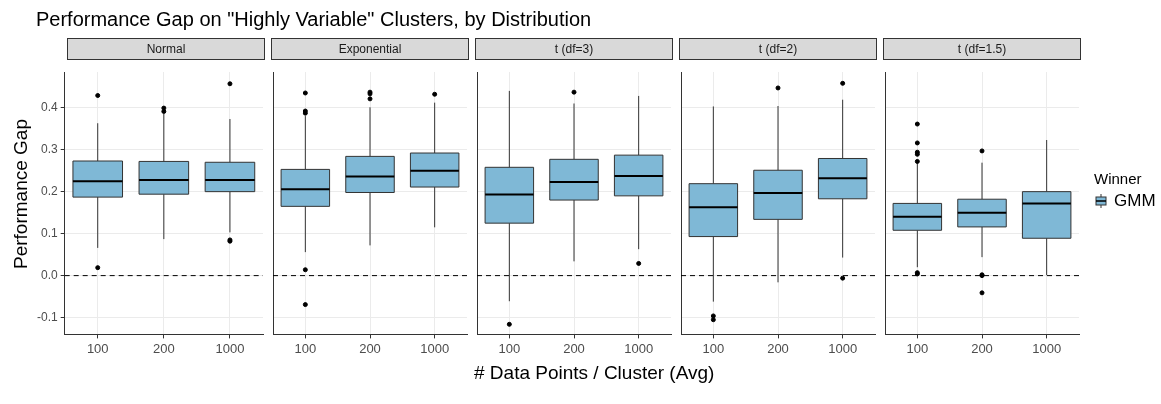 This screenshot has width=1161, height=404. Describe the element at coordinates (49, 148) in the screenshot. I see `y-tick-label: 0.3` at that location.